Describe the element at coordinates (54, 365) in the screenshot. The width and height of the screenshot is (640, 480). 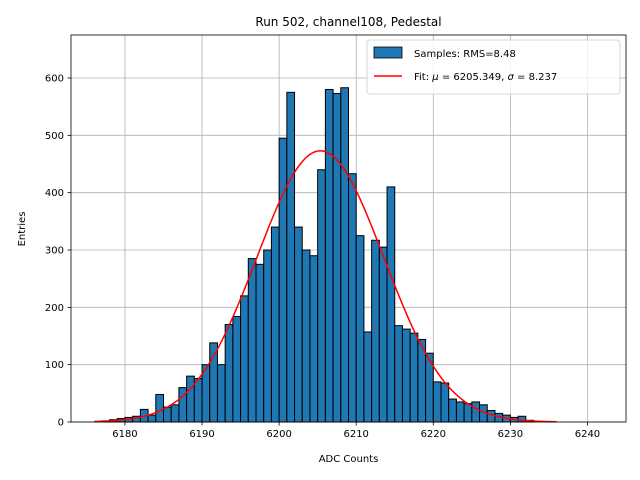
I see `y-tick-label: 100` at that location.